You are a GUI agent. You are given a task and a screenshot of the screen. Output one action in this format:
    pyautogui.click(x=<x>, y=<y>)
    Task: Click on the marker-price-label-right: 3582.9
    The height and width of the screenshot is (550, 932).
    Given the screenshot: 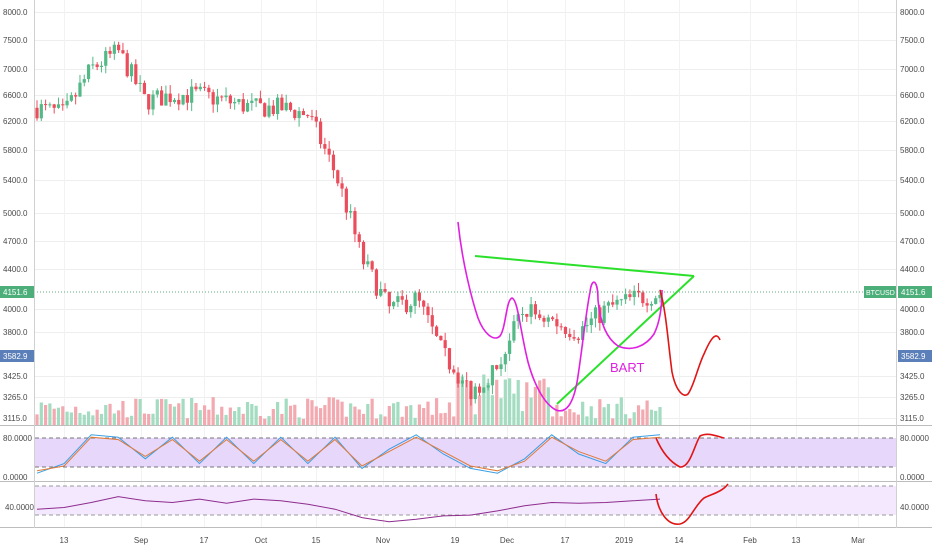 What is the action you would take?
    pyautogui.click(x=913, y=356)
    